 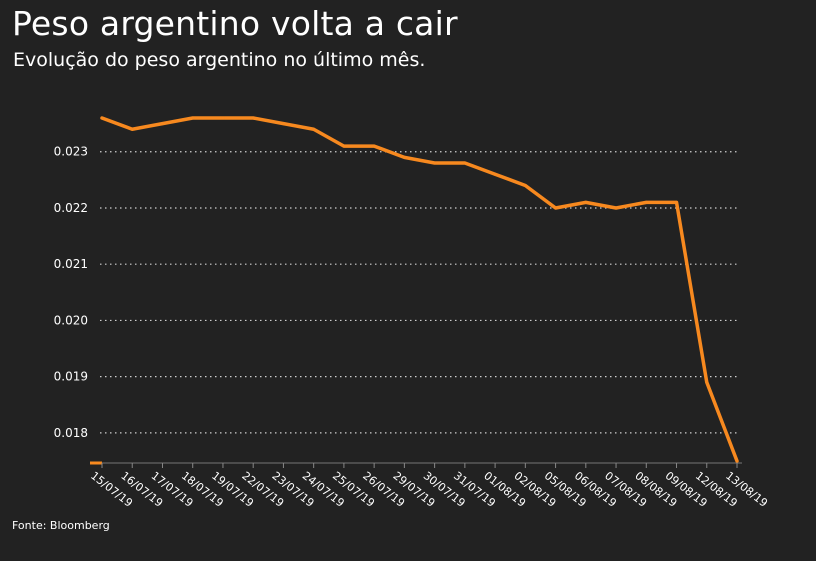 What do you see at coordinates (71, 377) in the screenshot?
I see `y-tick-label: 0.019` at bounding box center [71, 377].